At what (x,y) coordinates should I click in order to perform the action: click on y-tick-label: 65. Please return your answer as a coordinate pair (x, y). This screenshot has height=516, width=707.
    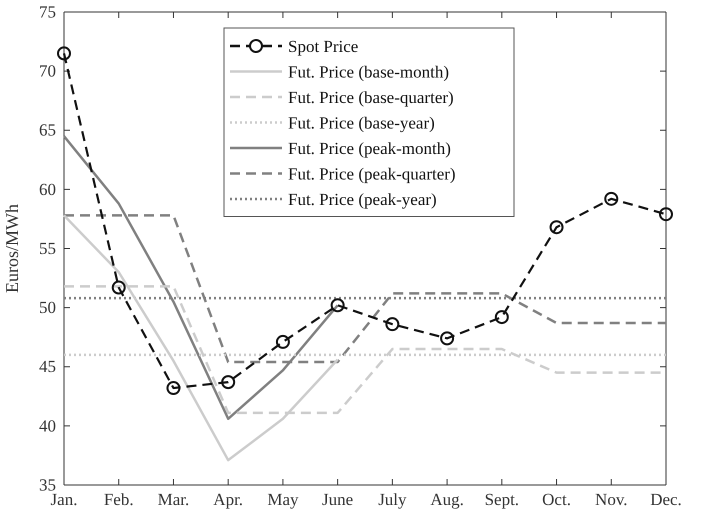
    Looking at the image, I should click on (47, 130).